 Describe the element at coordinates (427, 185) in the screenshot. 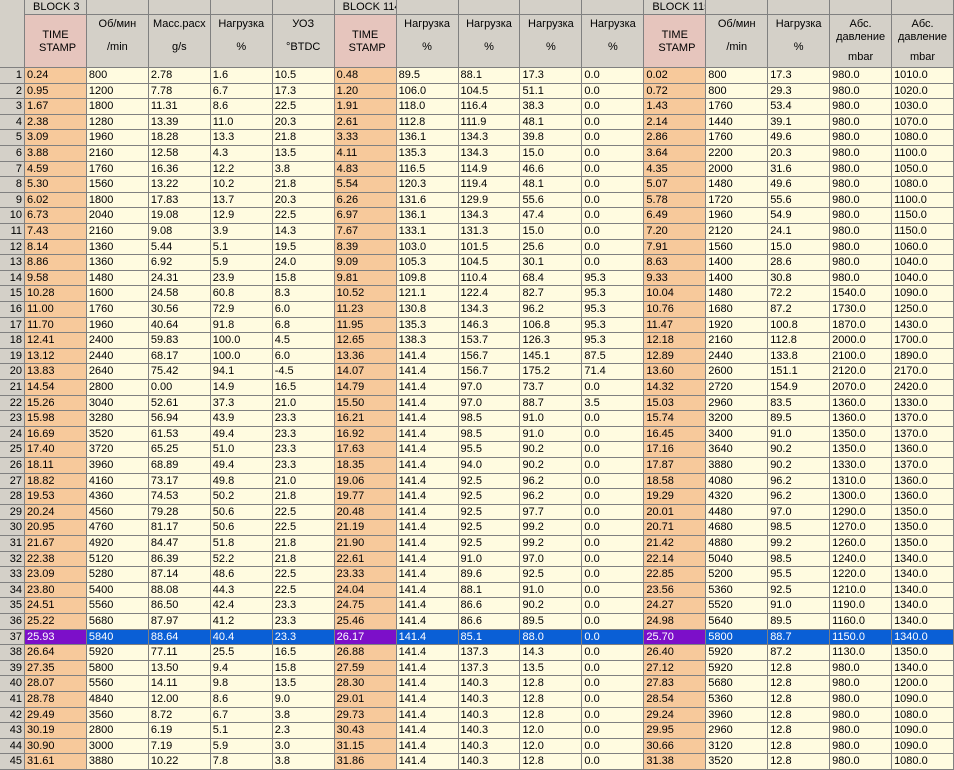

I see `cell: 120.3` at that location.